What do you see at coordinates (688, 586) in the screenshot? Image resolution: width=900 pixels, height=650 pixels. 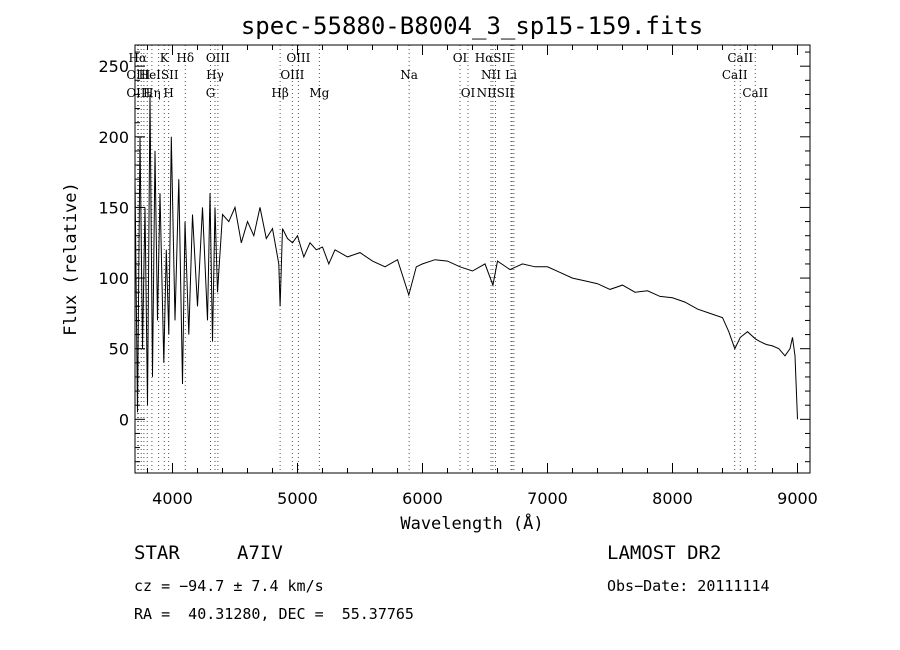 I see `obs-date: Obs−Date: 20111114` at bounding box center [688, 586].